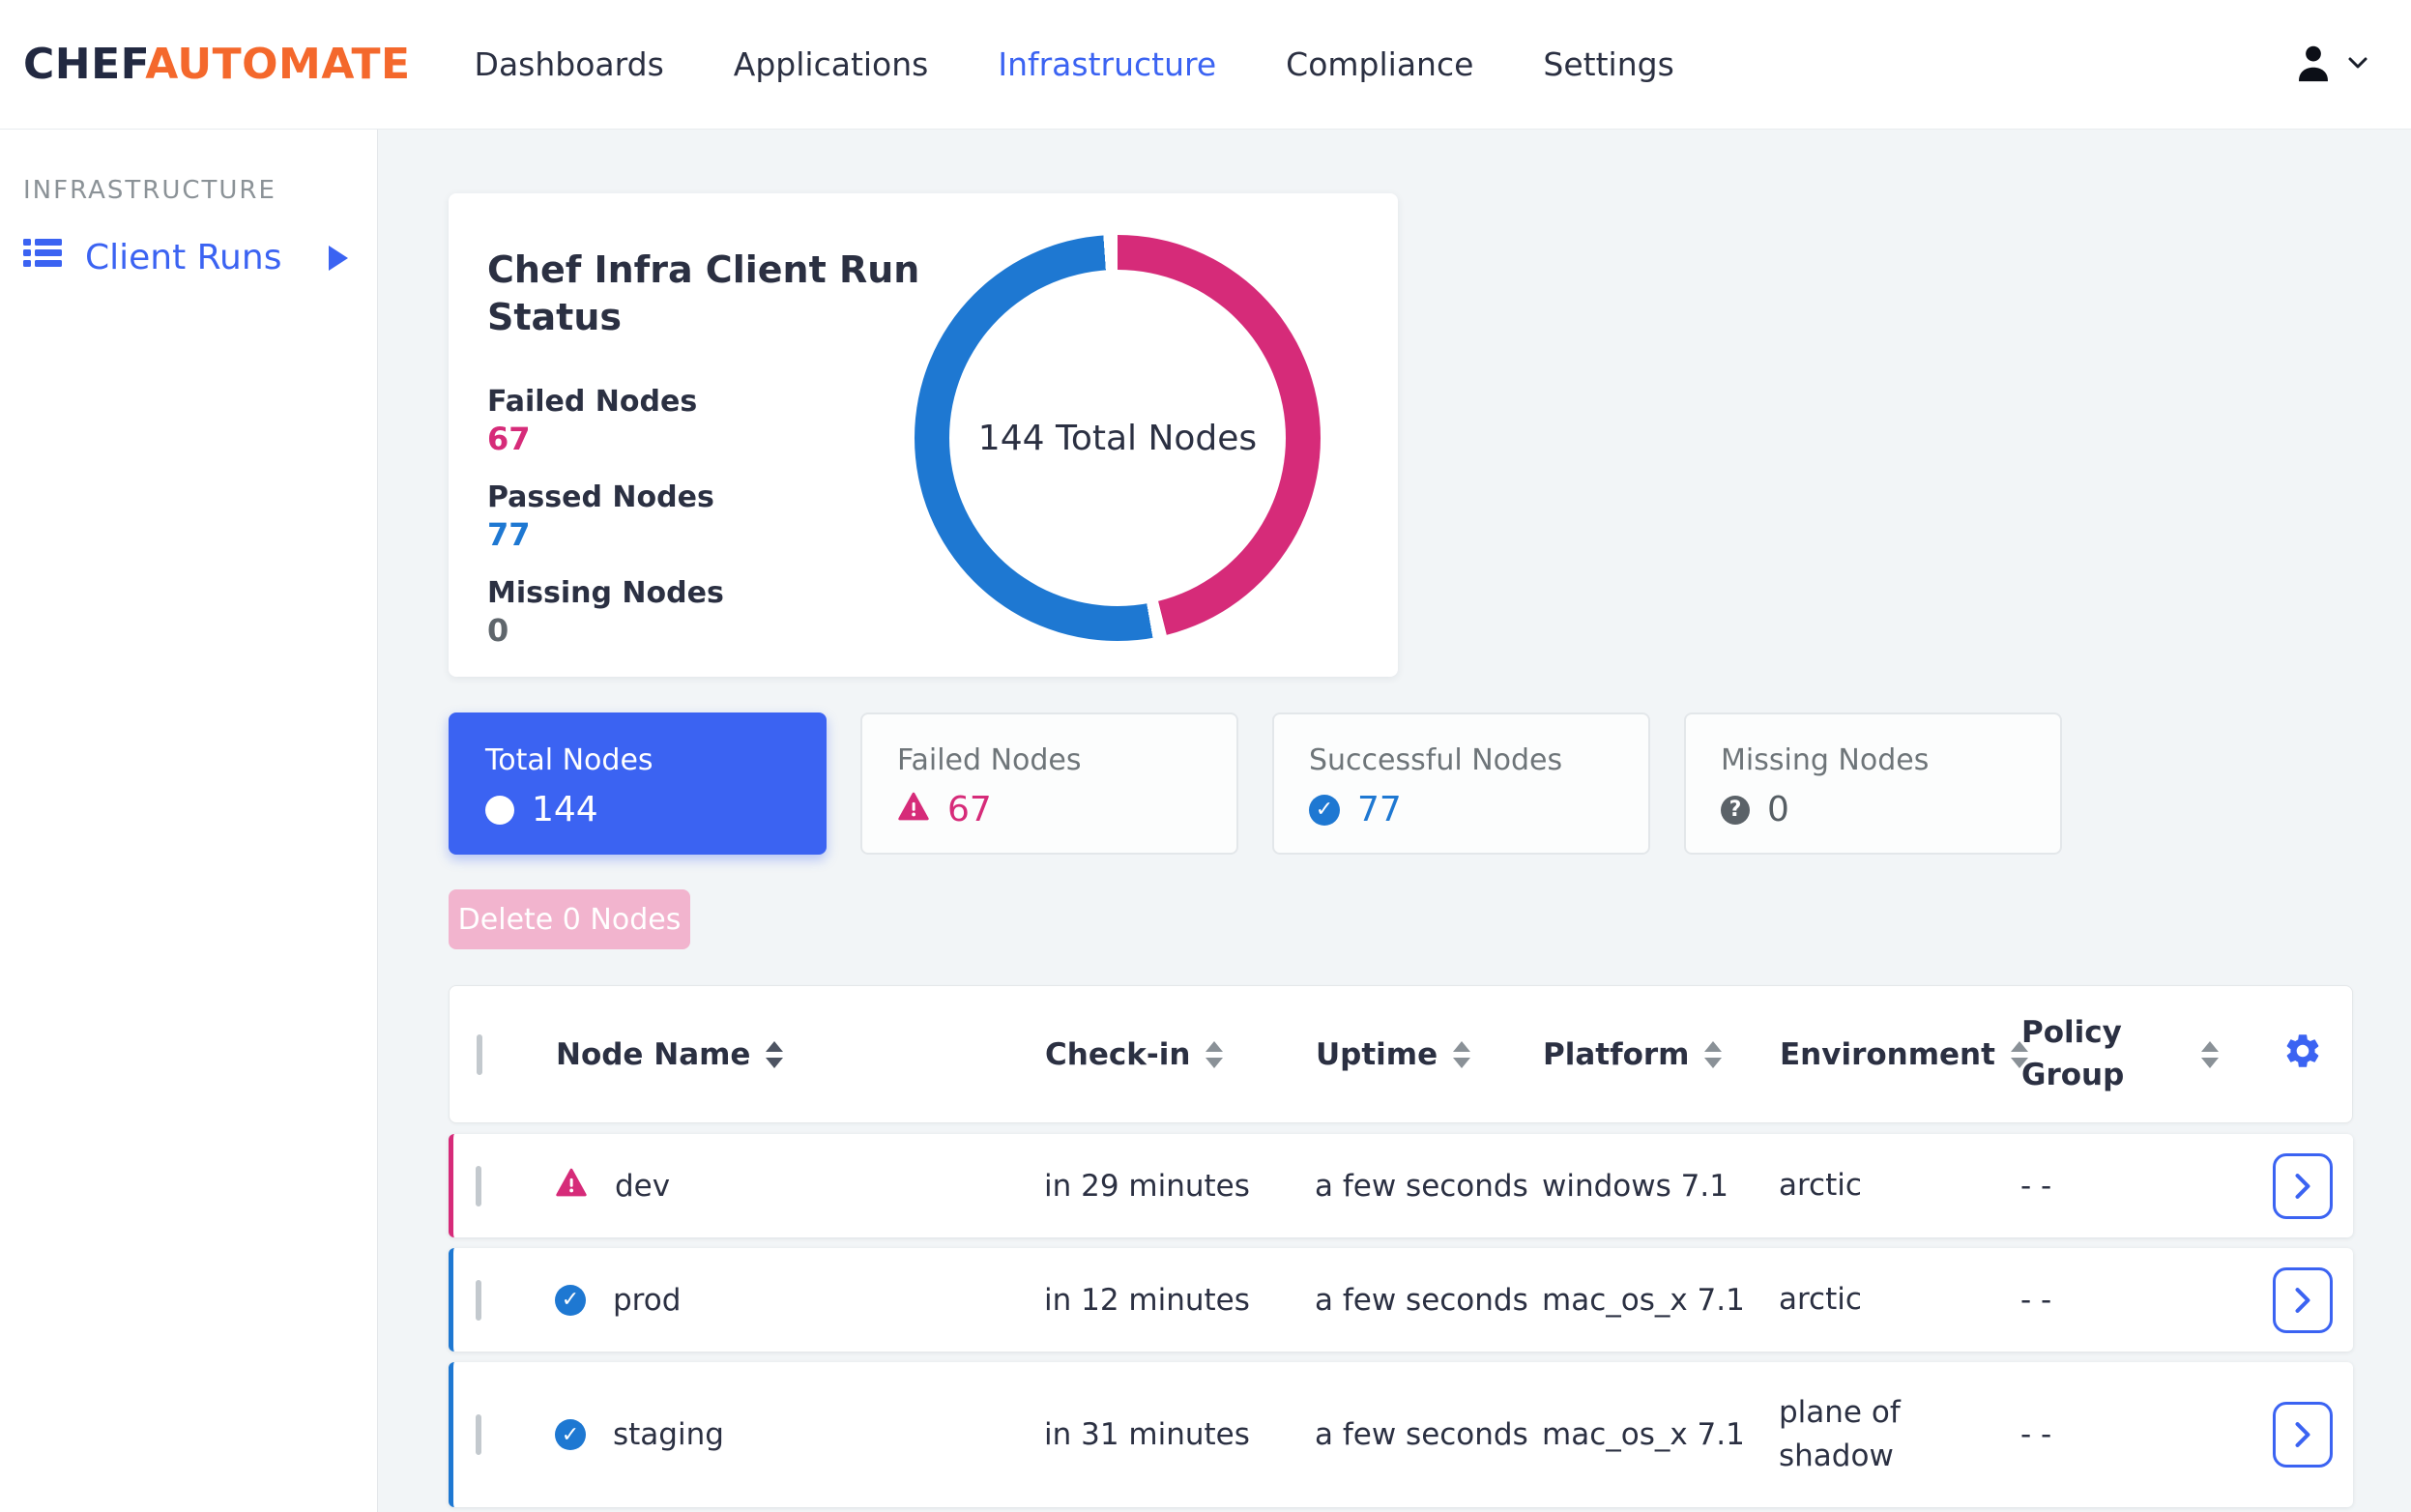 The image size is (2411, 1512). What do you see at coordinates (2142, 1054) in the screenshot?
I see `column-header-policy-group: Policy Group` at bounding box center [2142, 1054].